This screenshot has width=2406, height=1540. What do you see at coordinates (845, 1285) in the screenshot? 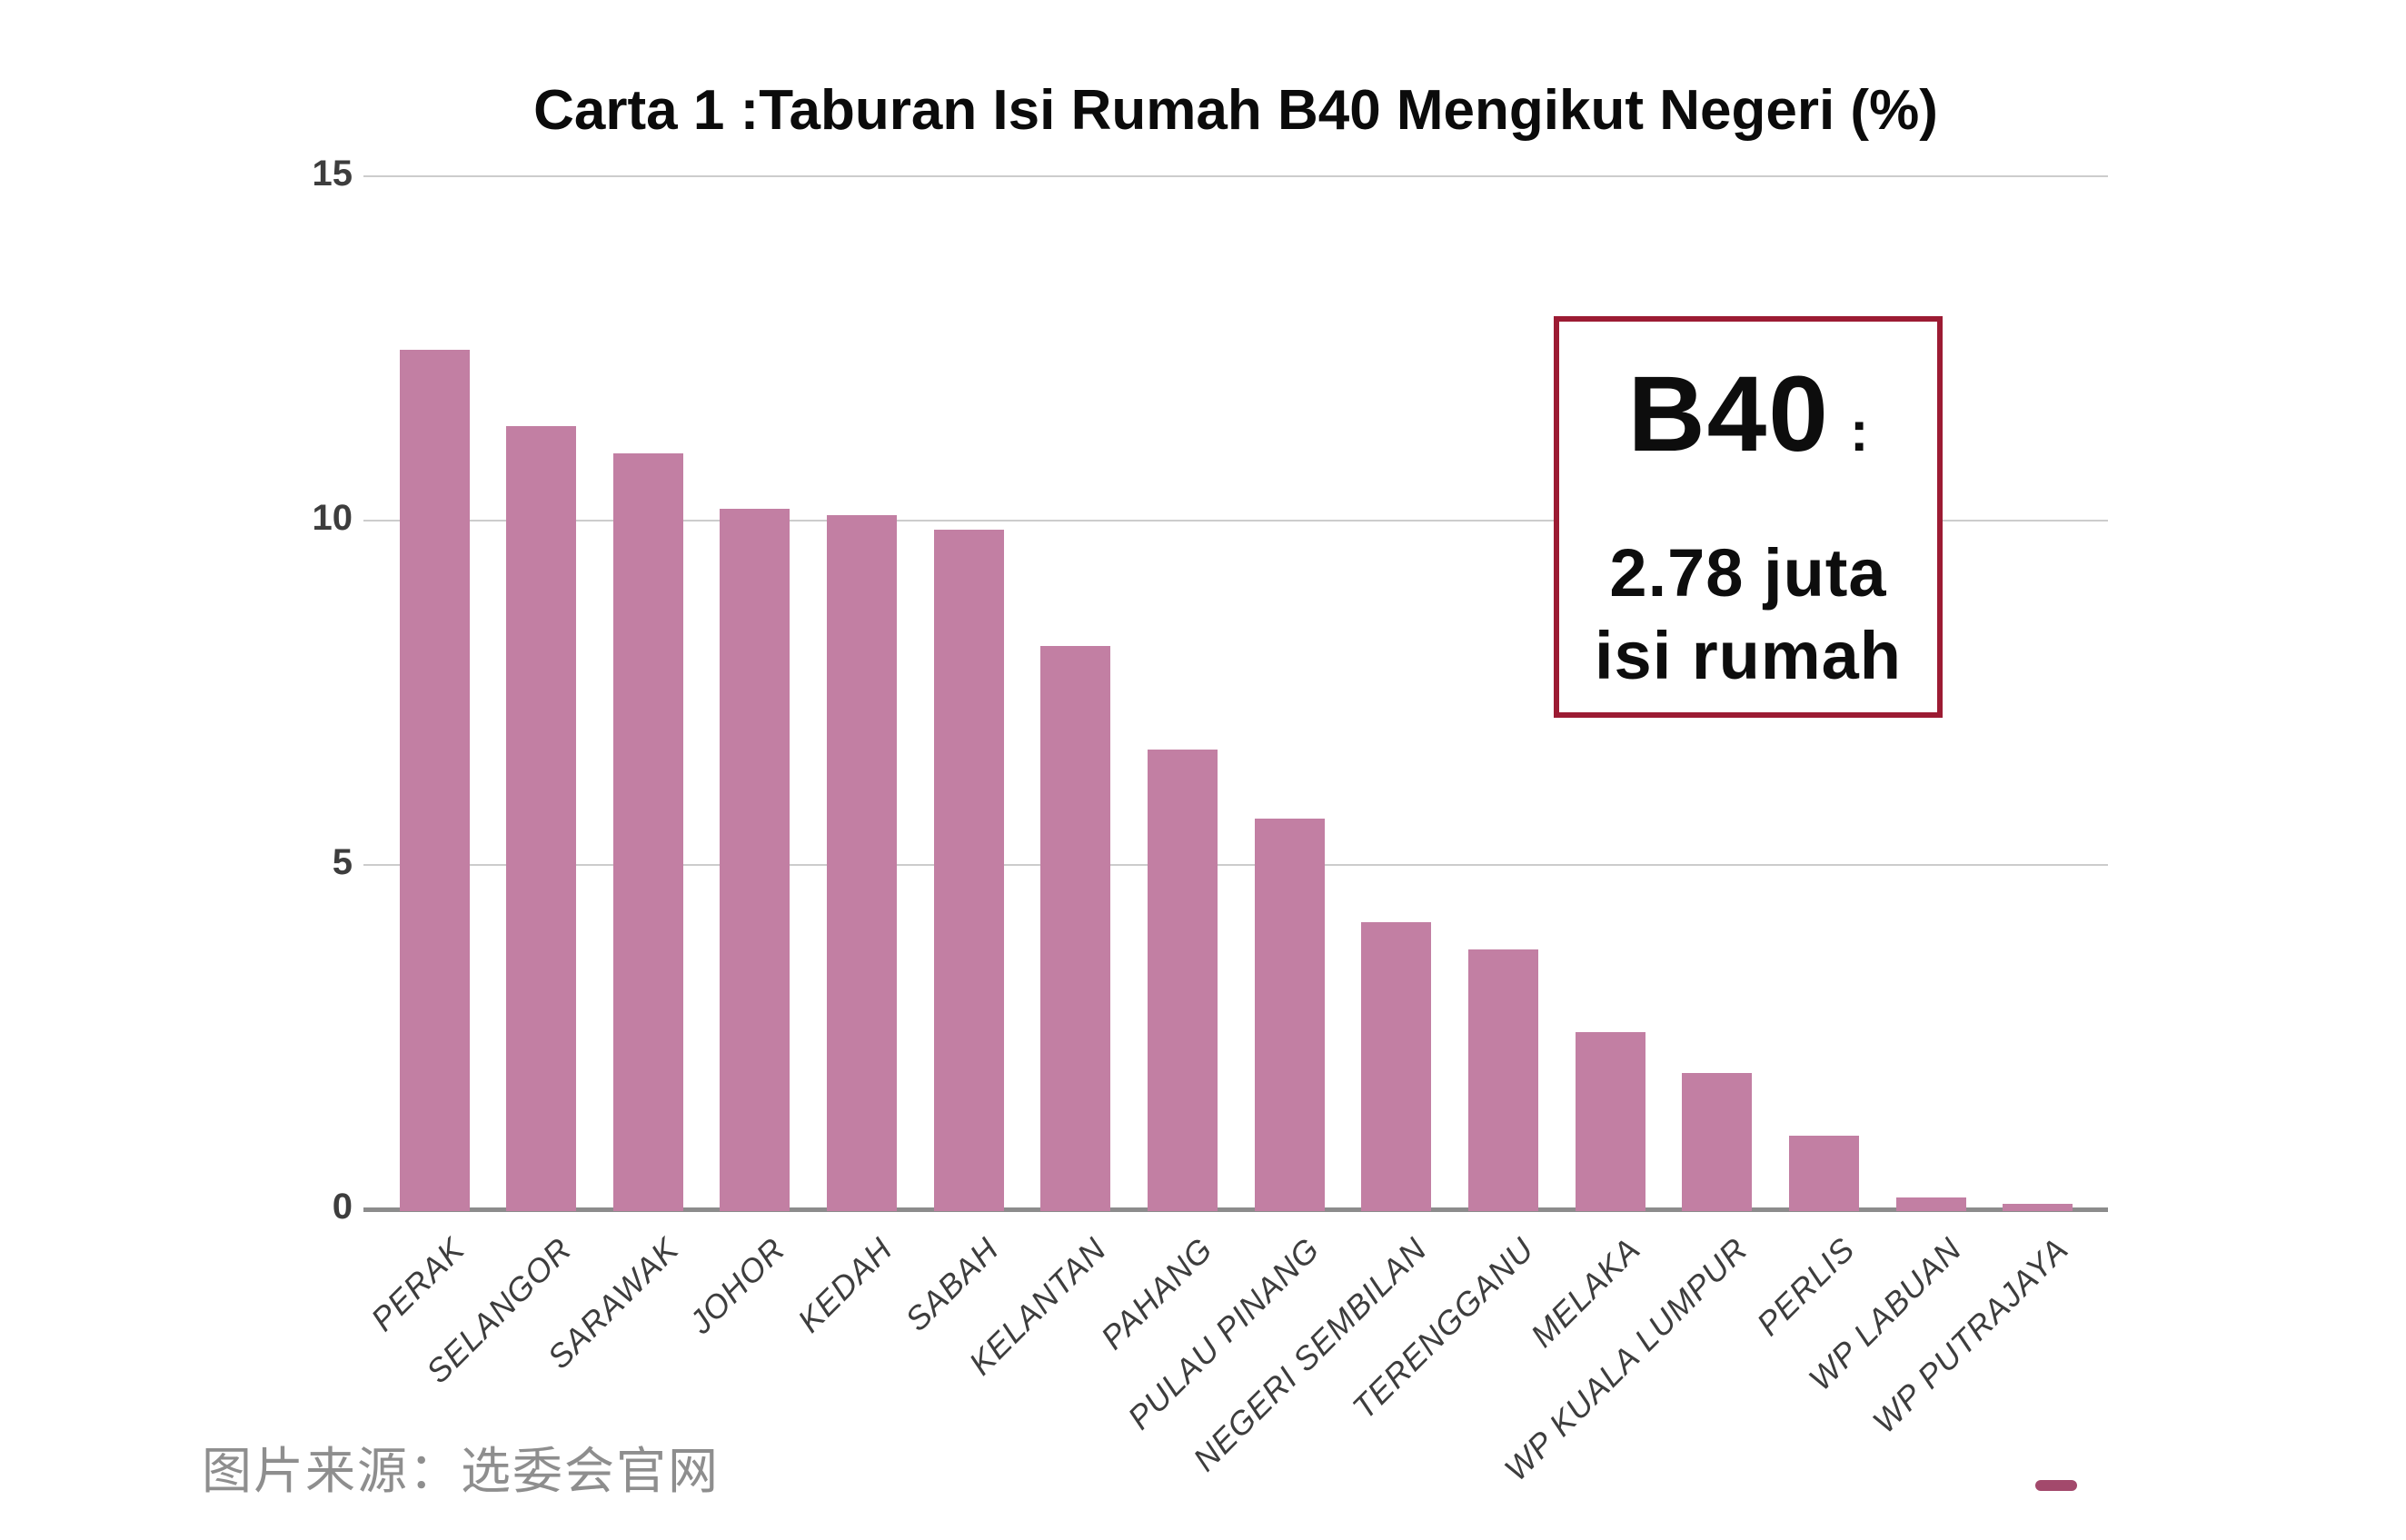
I see `x-axis-label-kedah: KEDAH` at bounding box center [845, 1285].